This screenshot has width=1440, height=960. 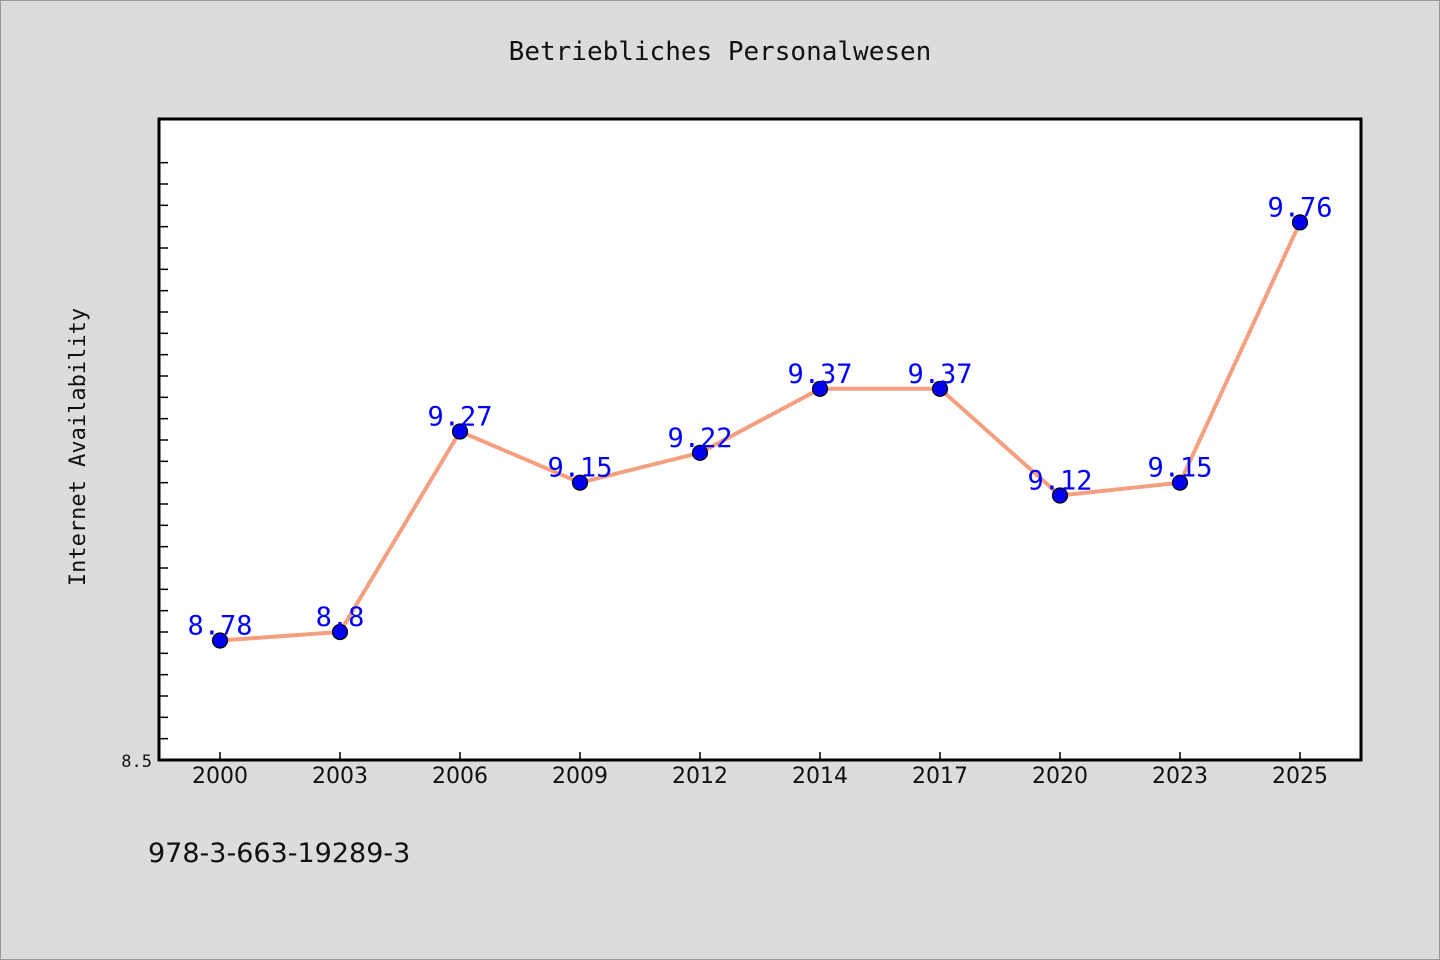 I want to click on isbn-caption: 978-3-663-19289-3, so click(x=279, y=853).